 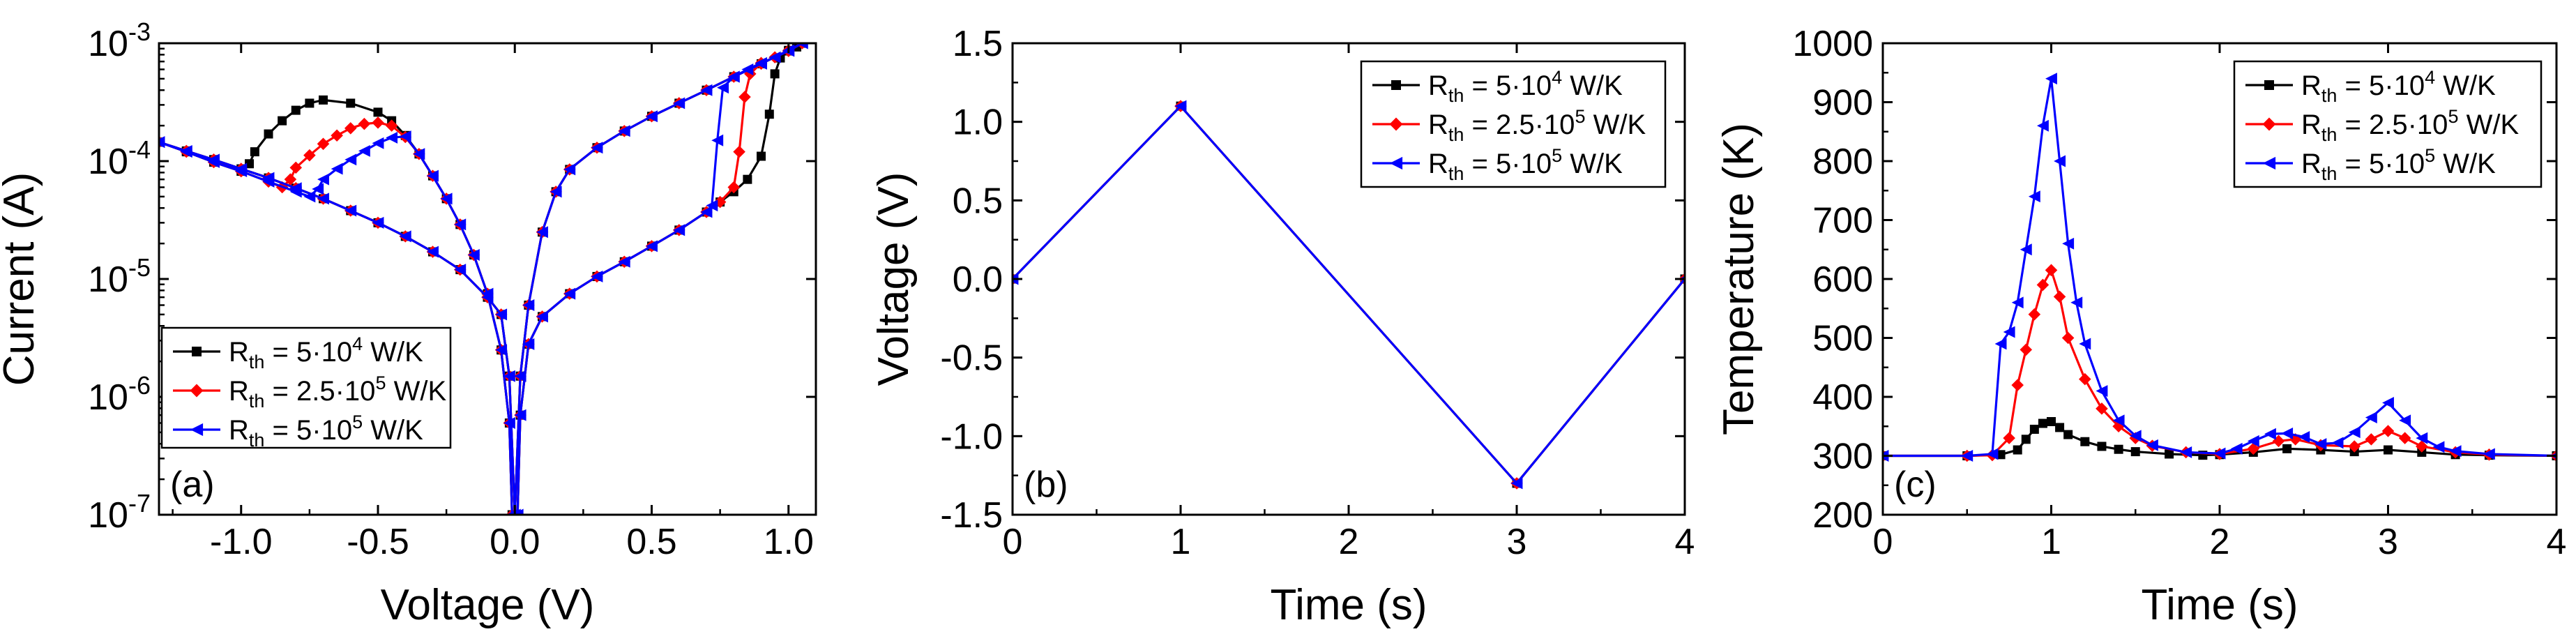 What do you see at coordinates (2557, 542) in the screenshot?
I see `x-tick-label: 4` at bounding box center [2557, 542].